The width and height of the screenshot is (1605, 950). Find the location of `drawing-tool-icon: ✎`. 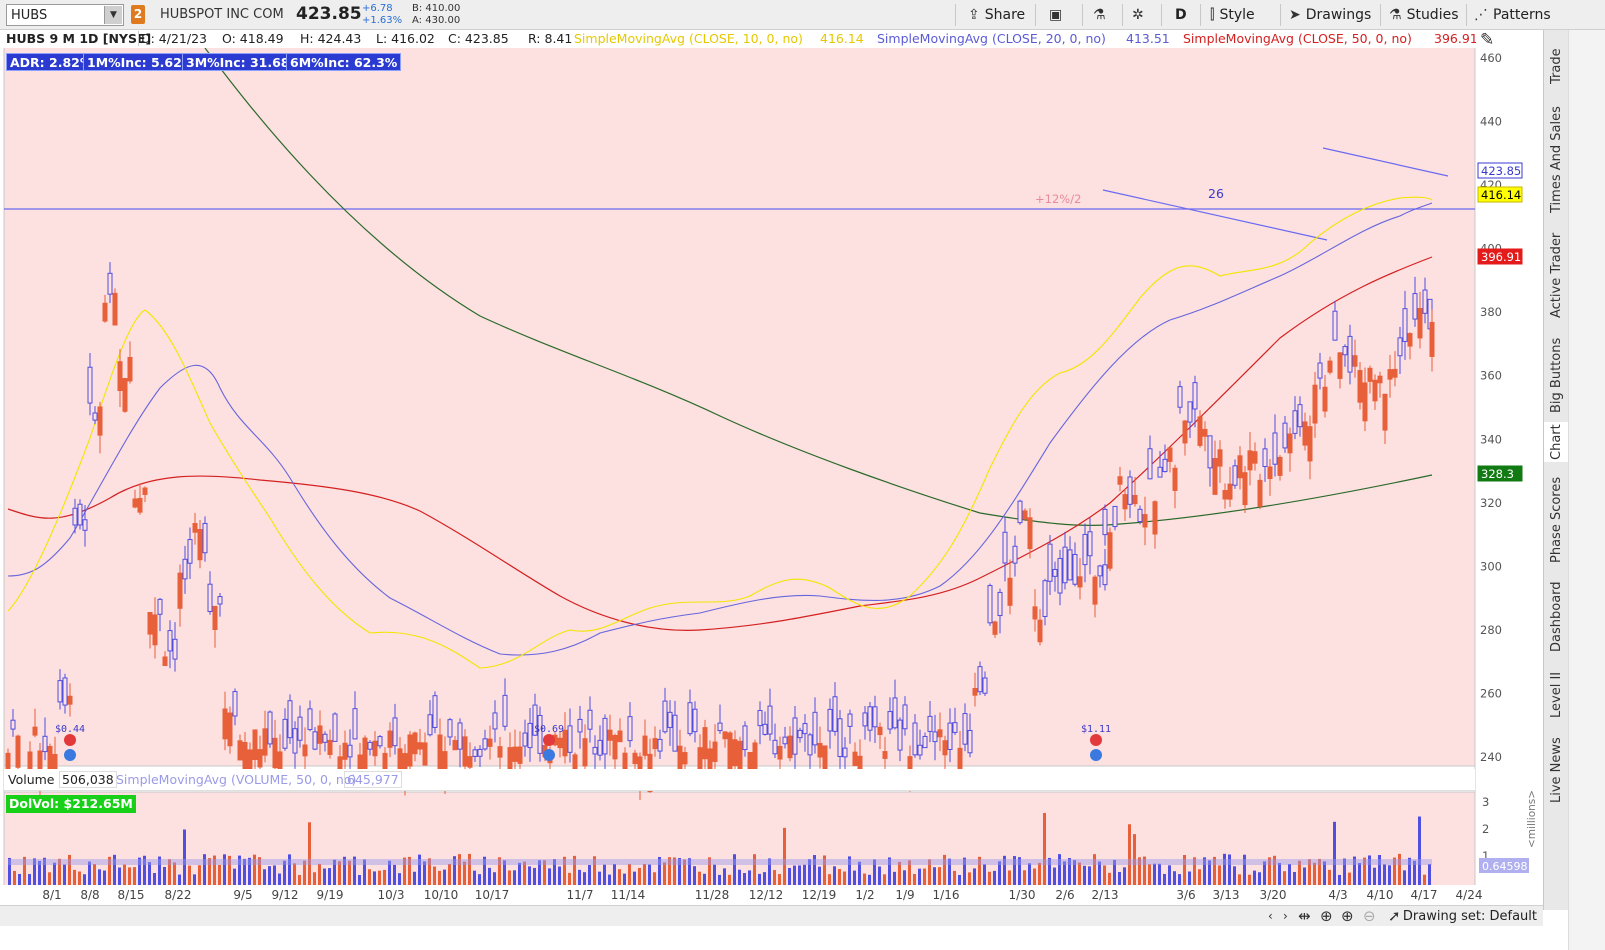

drawing-tool-icon: ✎ is located at coordinates (1487, 40).